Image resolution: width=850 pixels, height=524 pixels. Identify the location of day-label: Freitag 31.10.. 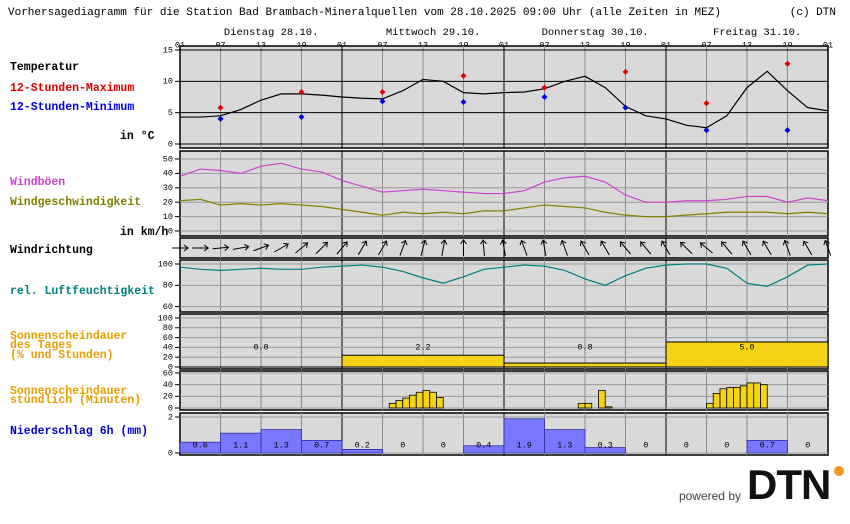
(757, 33).